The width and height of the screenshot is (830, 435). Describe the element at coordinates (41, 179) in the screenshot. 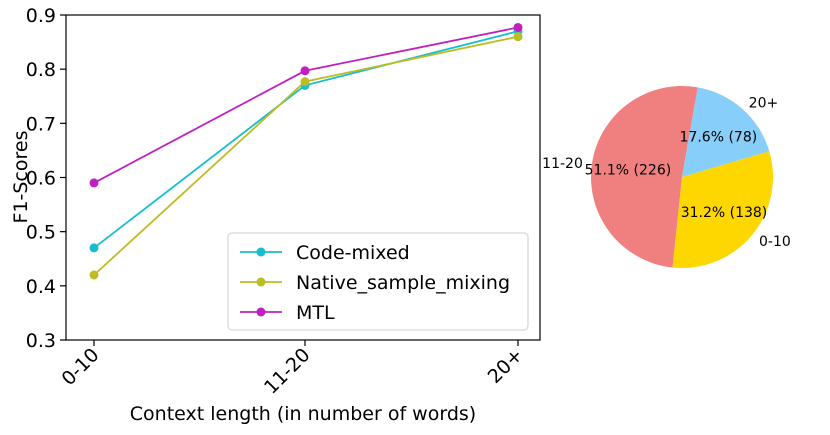

I see `y-tick-label: 0.6` at that location.